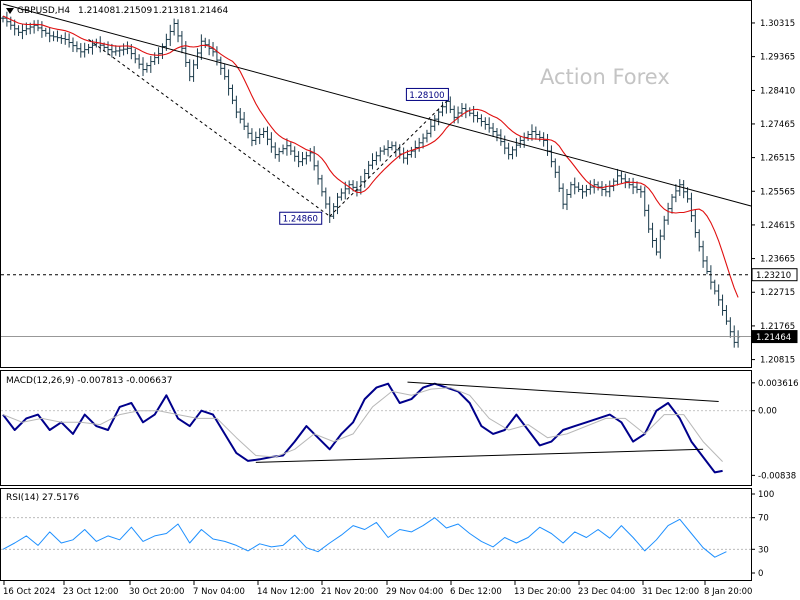 The width and height of the screenshot is (800, 600). Describe the element at coordinates (773, 338) in the screenshot. I see `level-tag-label: 1.21464` at that location.